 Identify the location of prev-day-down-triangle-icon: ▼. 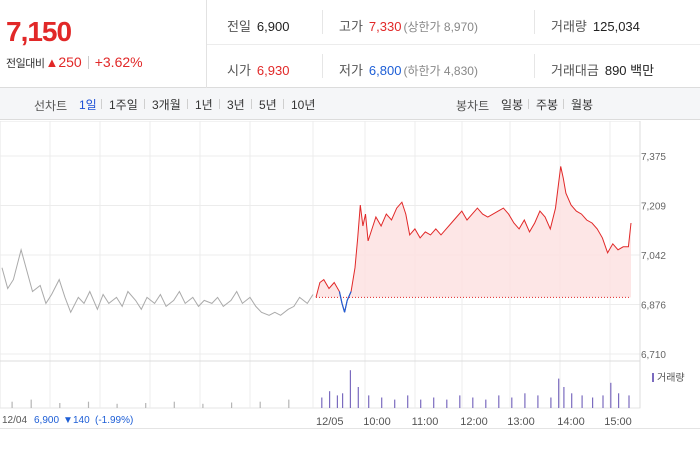
(68, 420).